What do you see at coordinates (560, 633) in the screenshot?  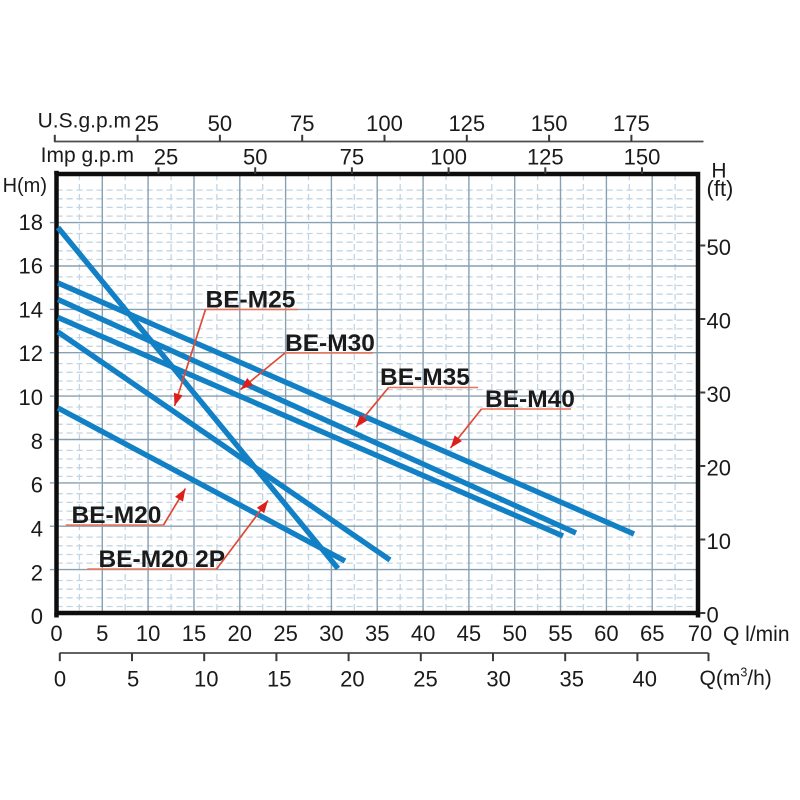 I see `svg-text: 55` at bounding box center [560, 633].